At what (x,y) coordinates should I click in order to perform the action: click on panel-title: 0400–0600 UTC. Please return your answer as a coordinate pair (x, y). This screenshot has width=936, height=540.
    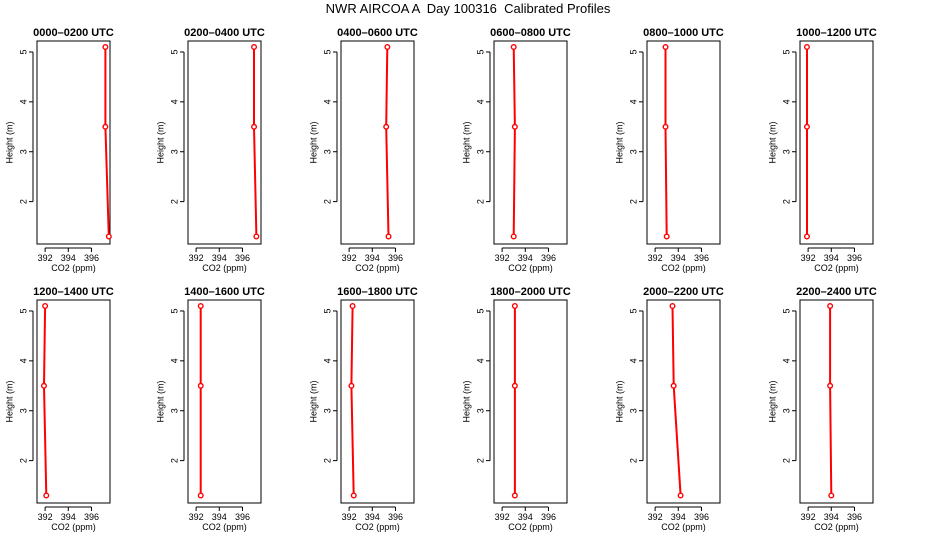
    Looking at the image, I should click on (377, 33).